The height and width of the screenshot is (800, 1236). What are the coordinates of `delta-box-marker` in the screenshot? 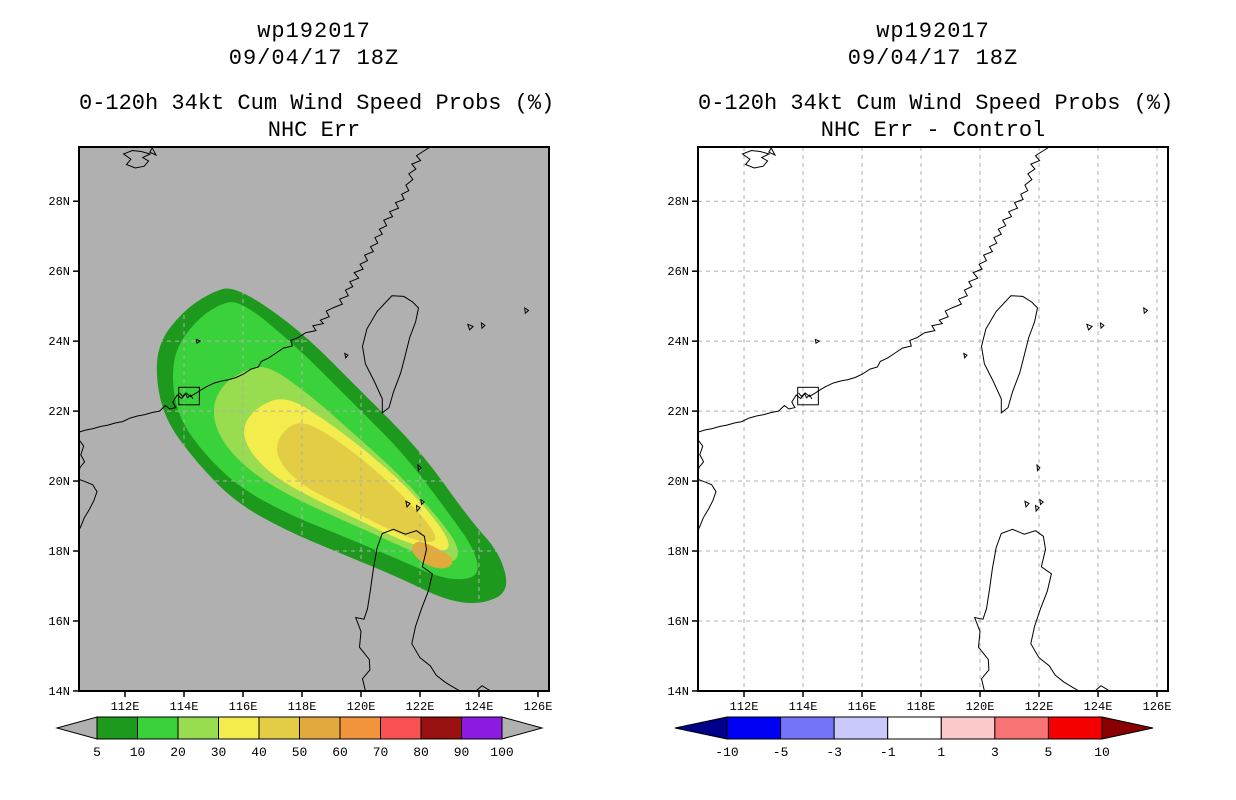 It's located at (808, 396).